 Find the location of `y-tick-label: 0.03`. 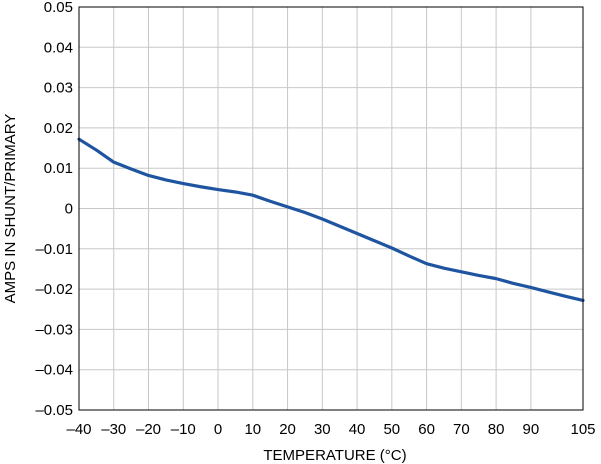

y-tick-label: 0.03 is located at coordinates (58, 88).